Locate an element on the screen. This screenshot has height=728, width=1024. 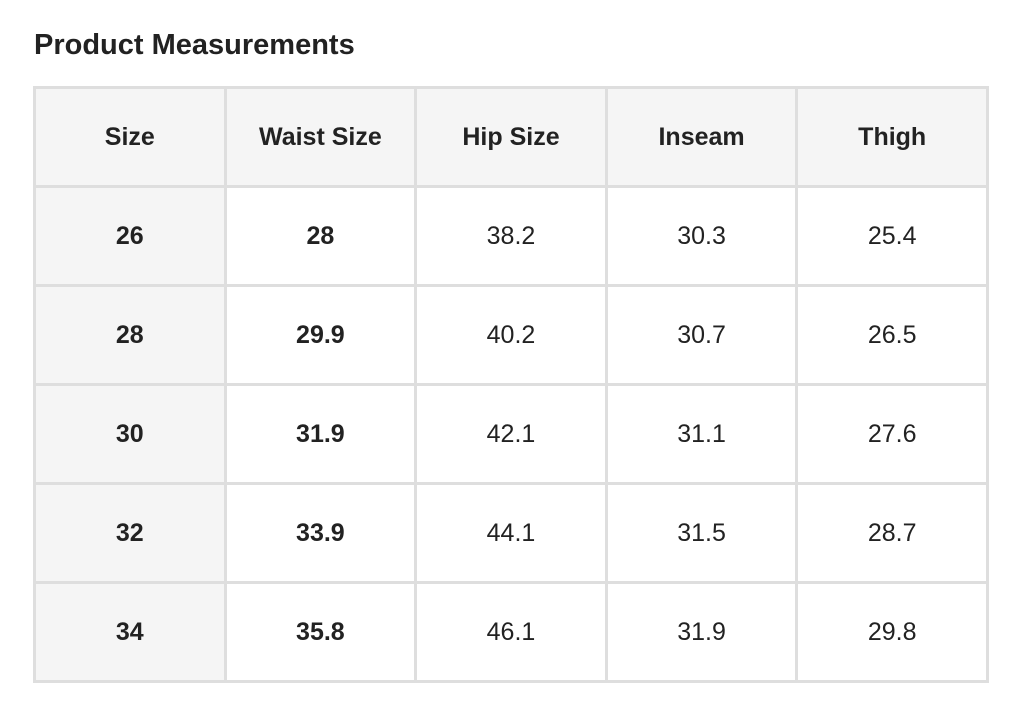
table-cell: 31.5 is located at coordinates (701, 533).